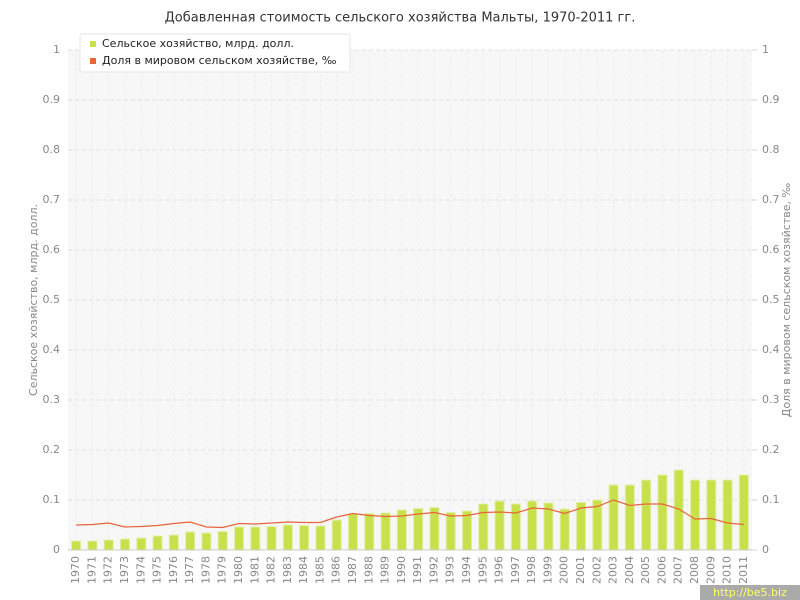 Image resolution: width=800 pixels, height=600 pixels. I want to click on y-tick-label: 0.3, so click(52, 399).